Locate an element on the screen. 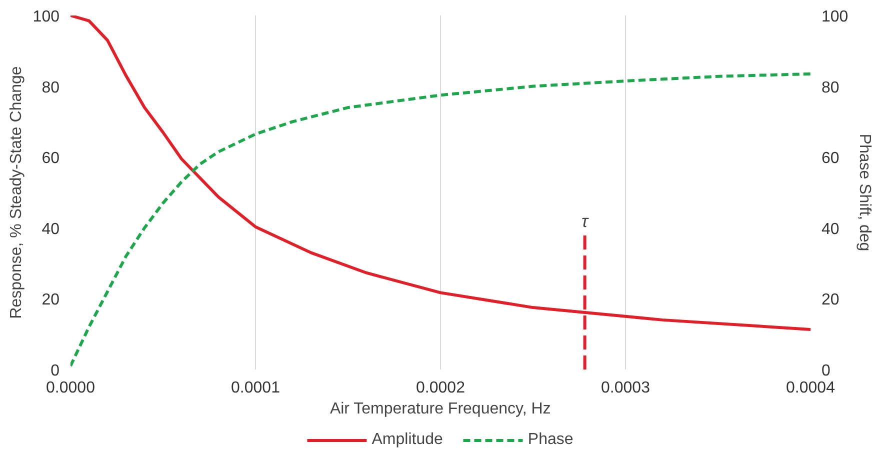 The width and height of the screenshot is (892, 476). x-tick-label: 0.0001 is located at coordinates (255, 388).